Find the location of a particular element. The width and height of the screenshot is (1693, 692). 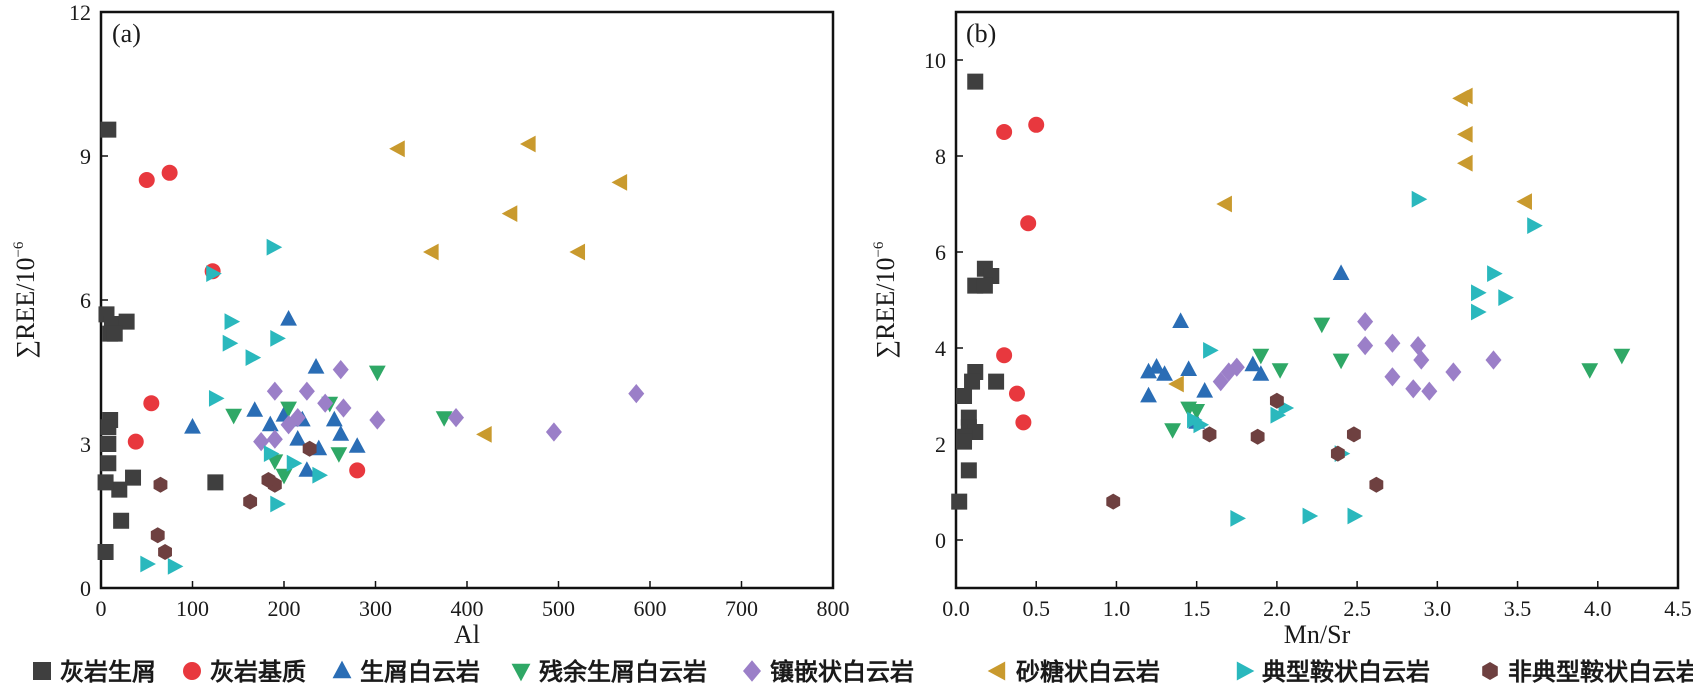

panel-a-y-tick-label: 12 is located at coordinates (80, 12).